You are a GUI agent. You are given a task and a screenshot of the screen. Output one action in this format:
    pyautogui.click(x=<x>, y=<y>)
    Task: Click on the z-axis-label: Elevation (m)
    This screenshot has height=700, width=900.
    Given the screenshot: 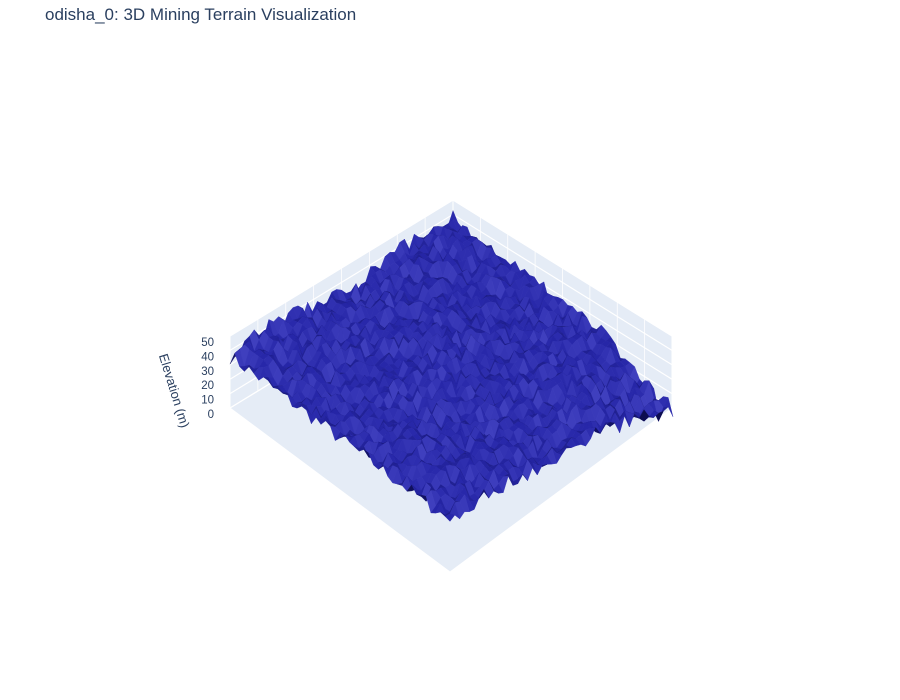 What is the action you would take?
    pyautogui.click(x=174, y=391)
    